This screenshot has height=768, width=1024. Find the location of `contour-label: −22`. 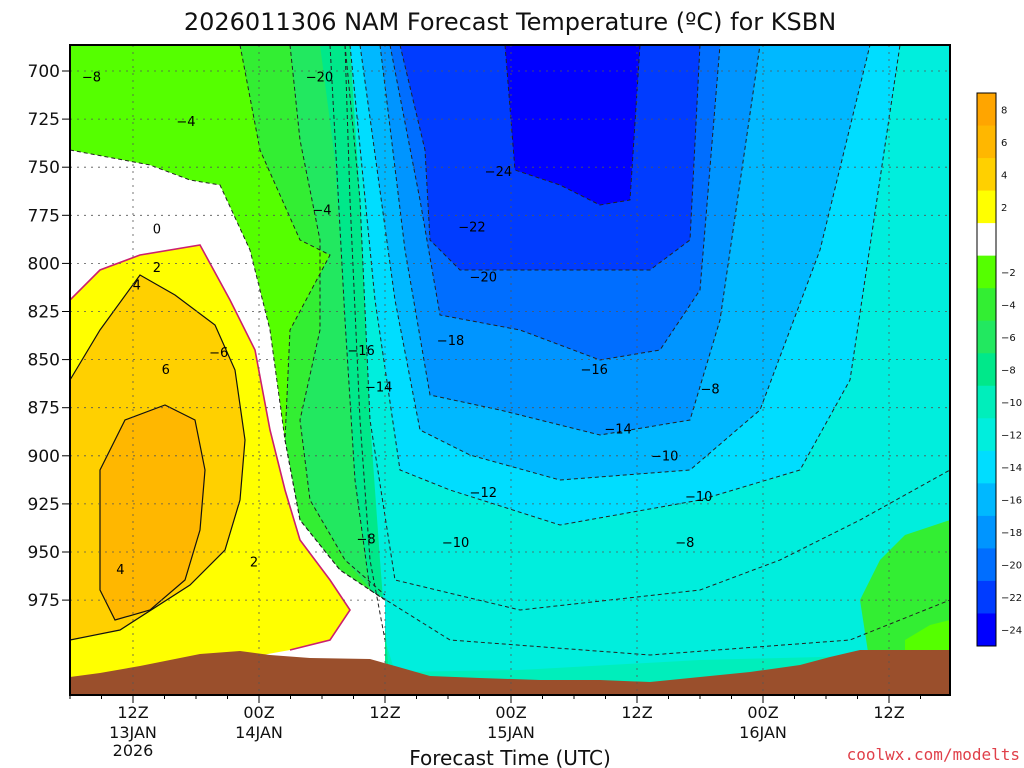

contour-label: −22 is located at coordinates (471, 228).